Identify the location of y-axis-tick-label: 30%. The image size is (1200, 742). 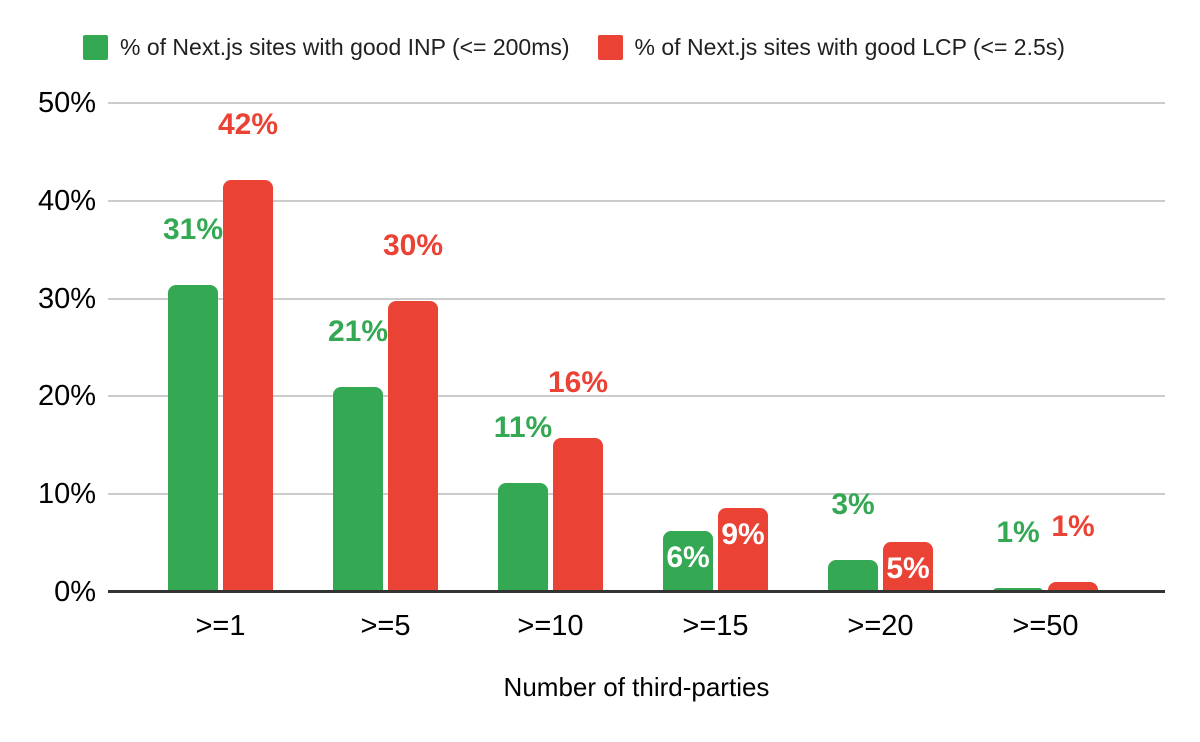
(66, 298).